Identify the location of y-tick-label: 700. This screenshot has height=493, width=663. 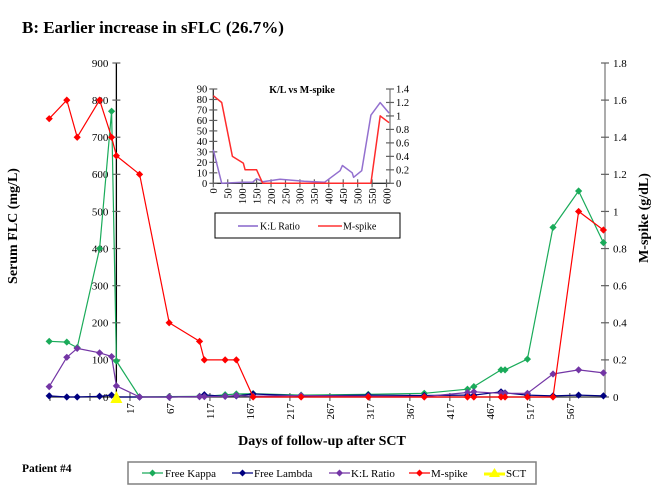
(100, 138).